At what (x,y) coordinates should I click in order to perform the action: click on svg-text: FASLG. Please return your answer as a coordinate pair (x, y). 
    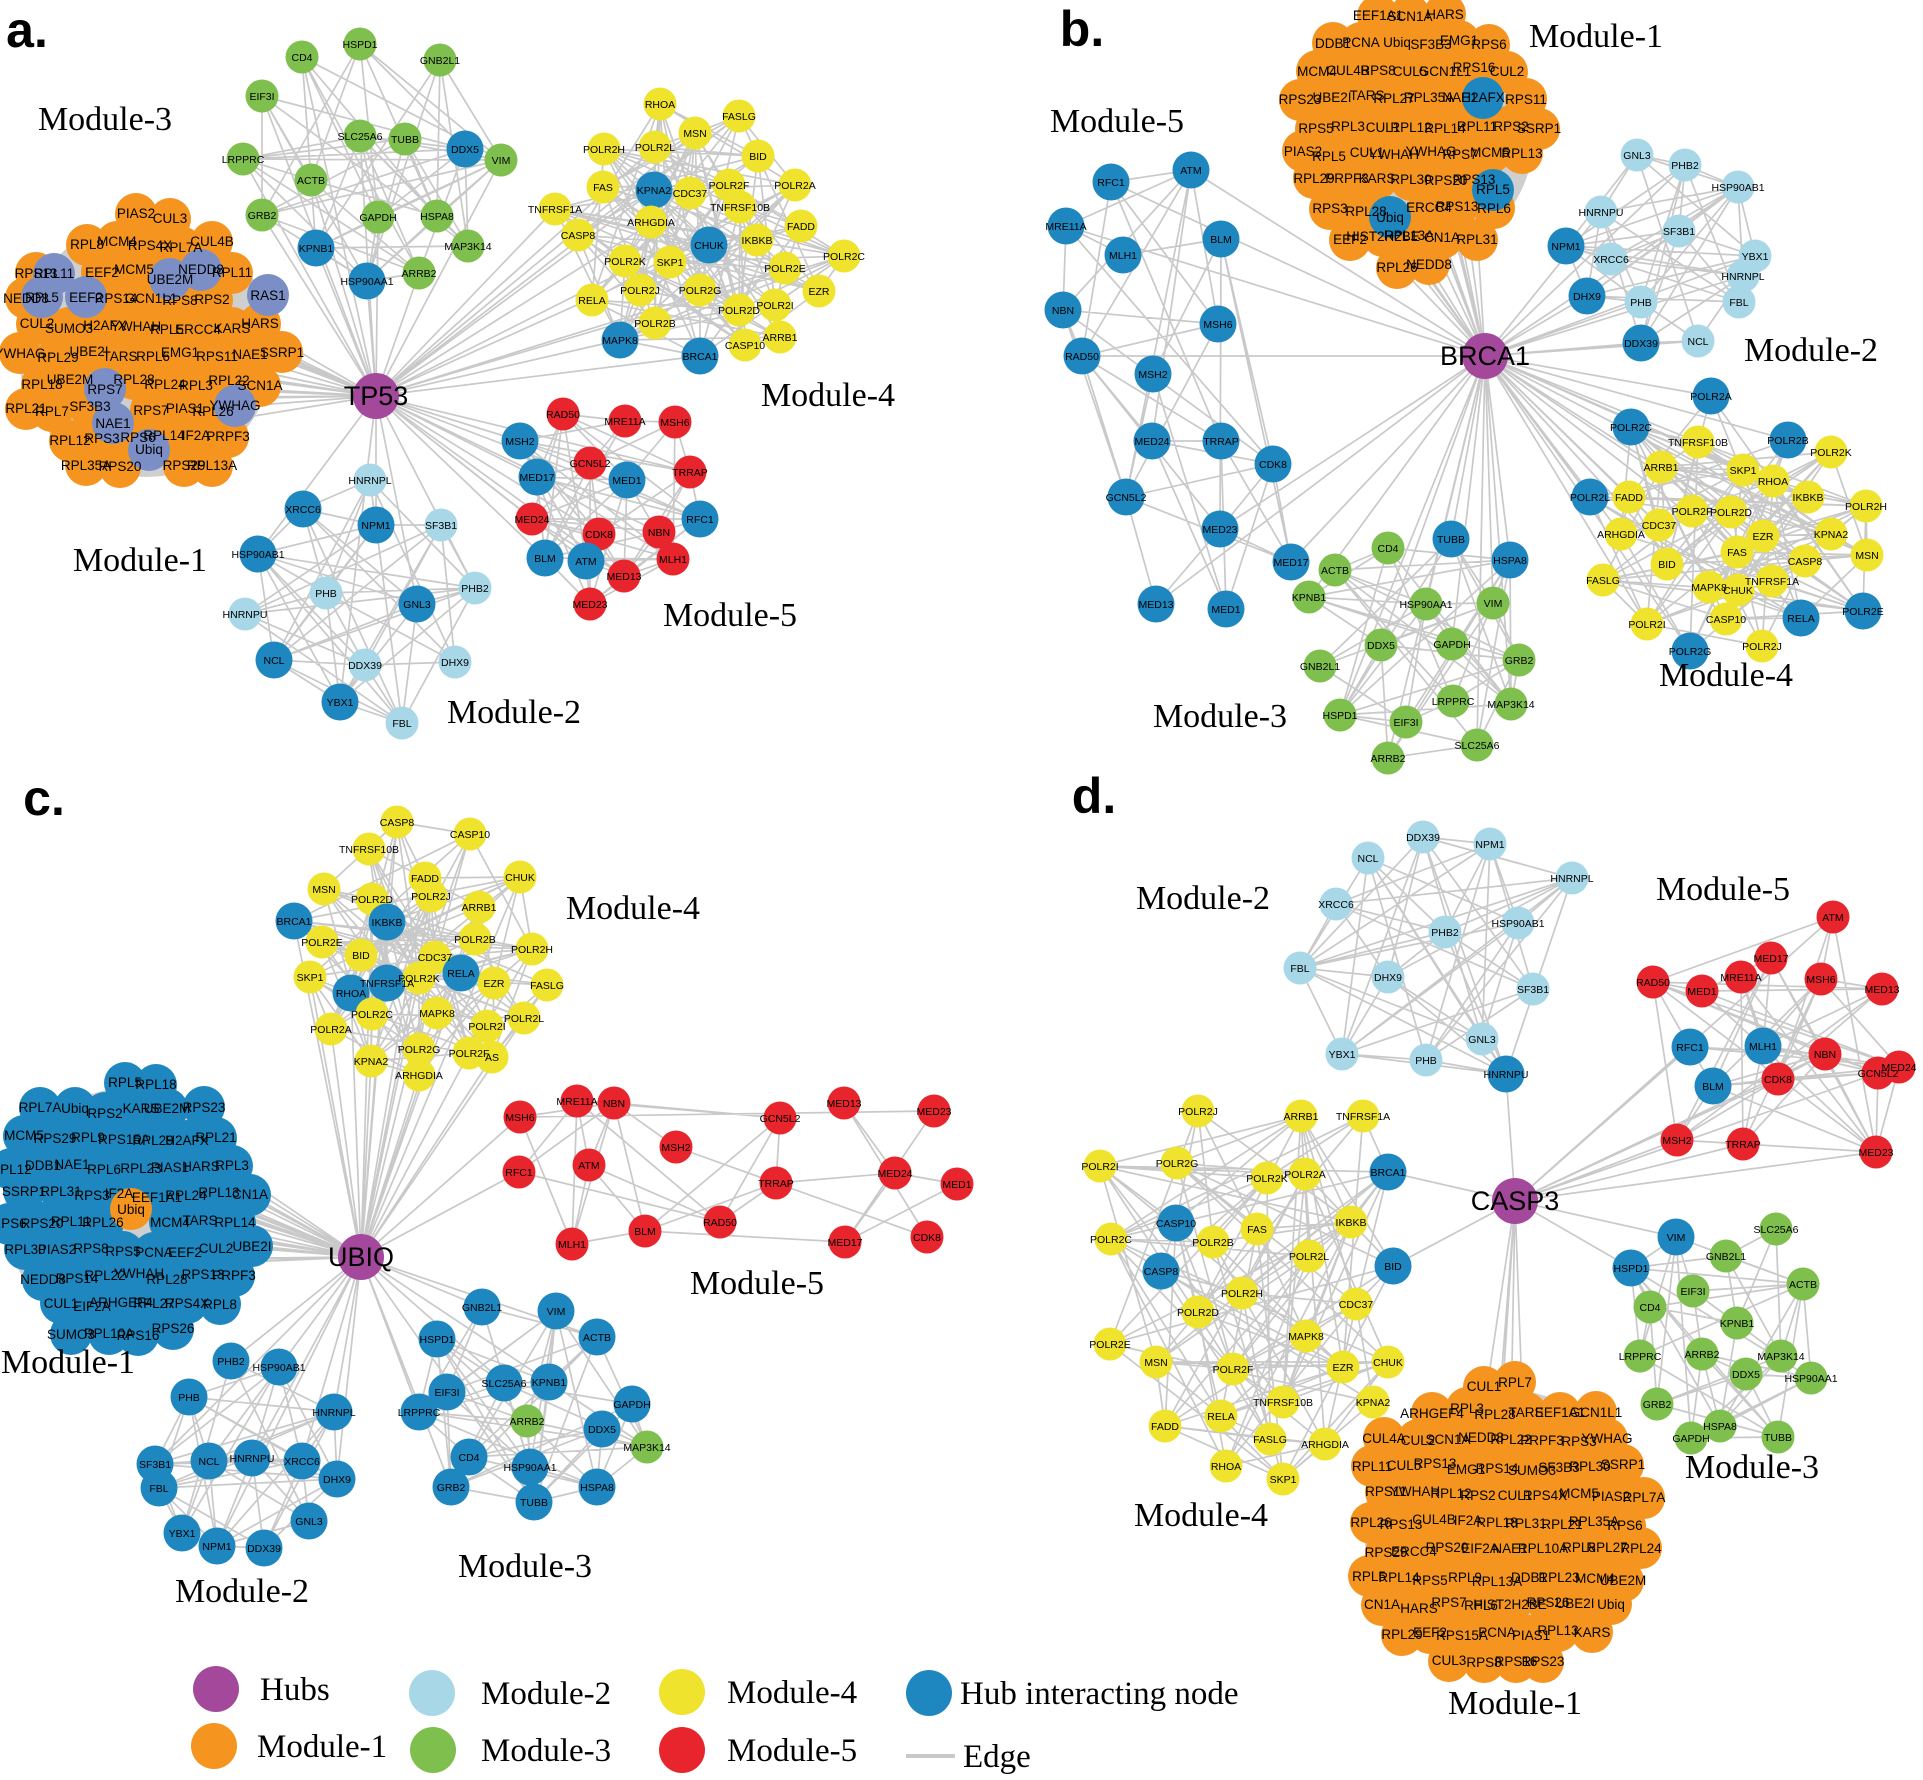
    Looking at the image, I should click on (1270, 1440).